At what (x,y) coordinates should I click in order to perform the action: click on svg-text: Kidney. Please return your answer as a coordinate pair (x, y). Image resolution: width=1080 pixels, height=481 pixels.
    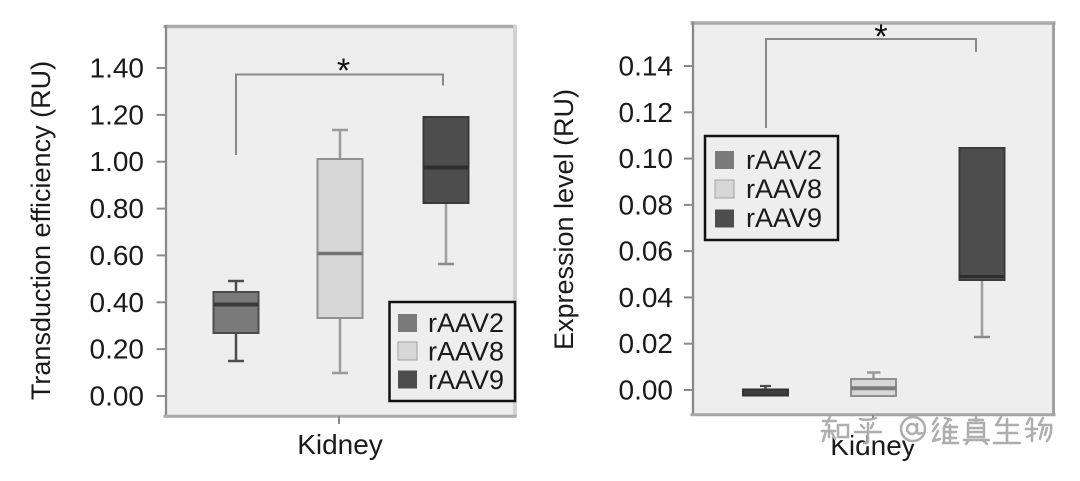
    Looking at the image, I should click on (340, 444).